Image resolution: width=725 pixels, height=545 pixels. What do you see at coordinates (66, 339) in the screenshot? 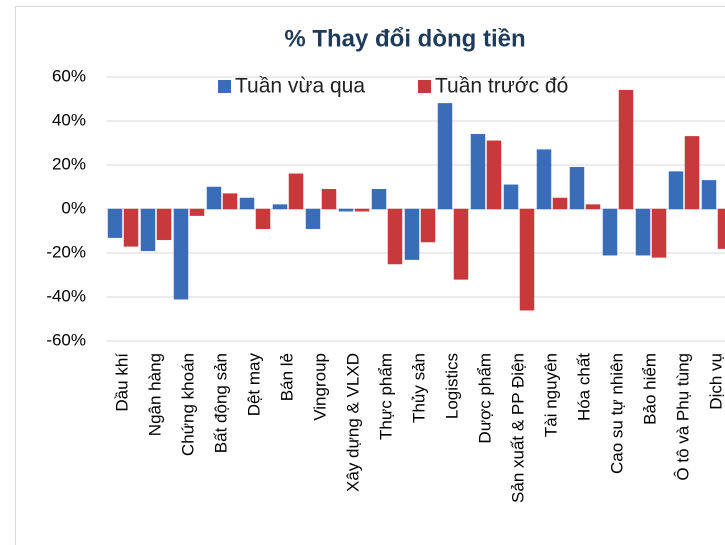
I see `y-tick-label: -60%` at bounding box center [66, 339].